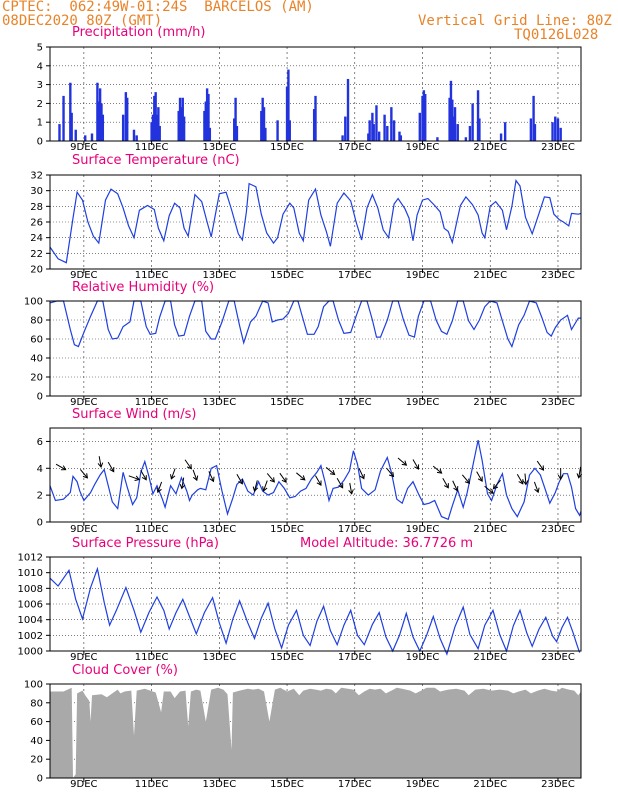  I want to click on pres-ytick-label: 1002, so click(30, 636).